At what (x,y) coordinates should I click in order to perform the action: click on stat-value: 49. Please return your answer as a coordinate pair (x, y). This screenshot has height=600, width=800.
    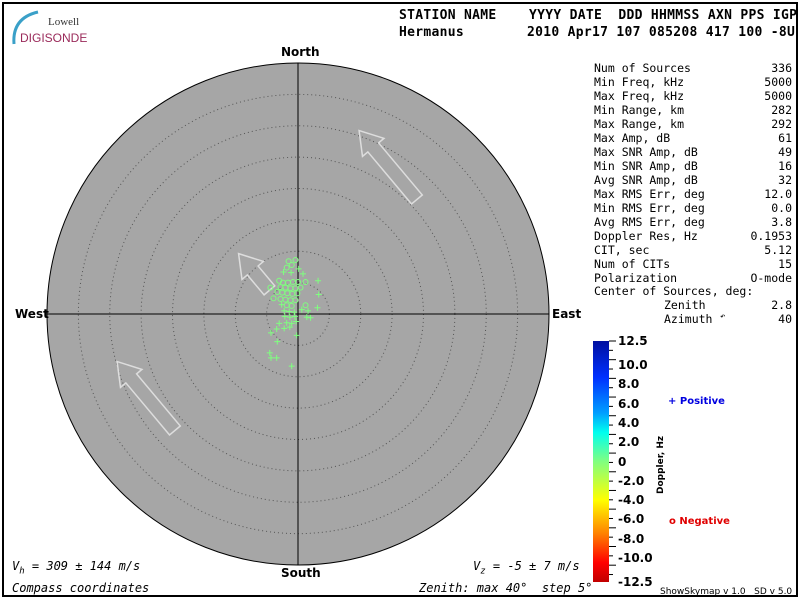
    Looking at the image, I should click on (785, 152).